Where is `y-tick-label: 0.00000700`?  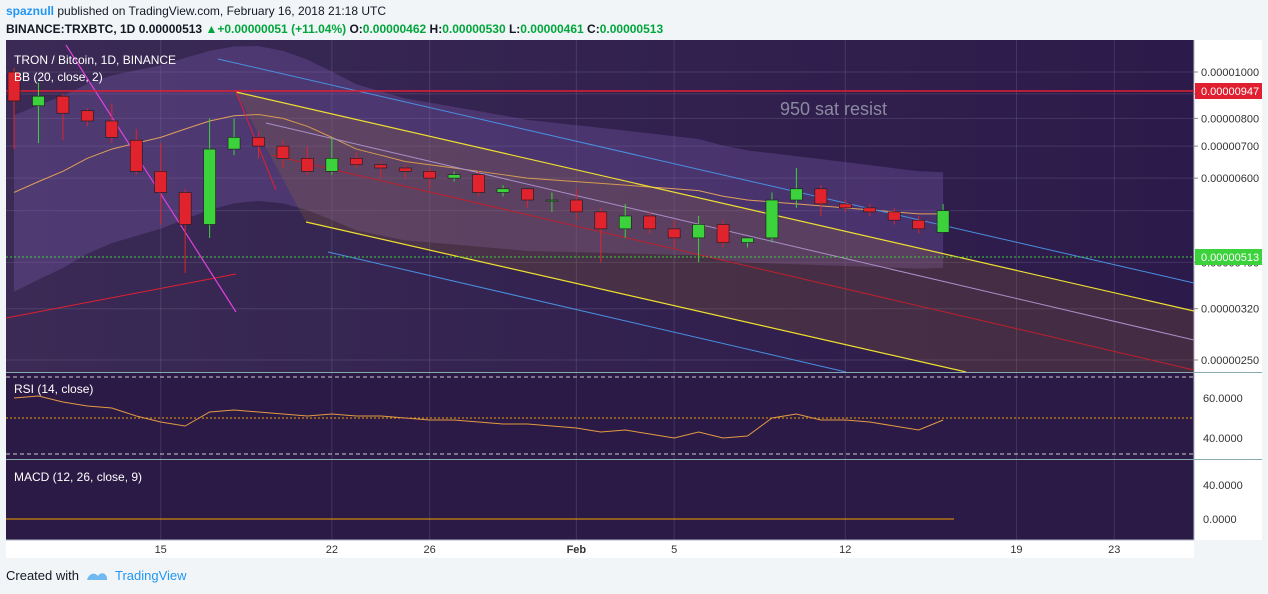 y-tick-label: 0.00000700 is located at coordinates (1230, 147).